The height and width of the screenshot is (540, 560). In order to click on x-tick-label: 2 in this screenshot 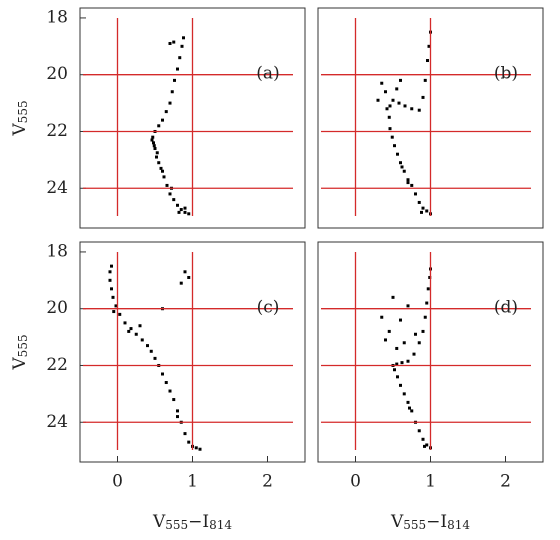, I will do `click(505, 482)`.